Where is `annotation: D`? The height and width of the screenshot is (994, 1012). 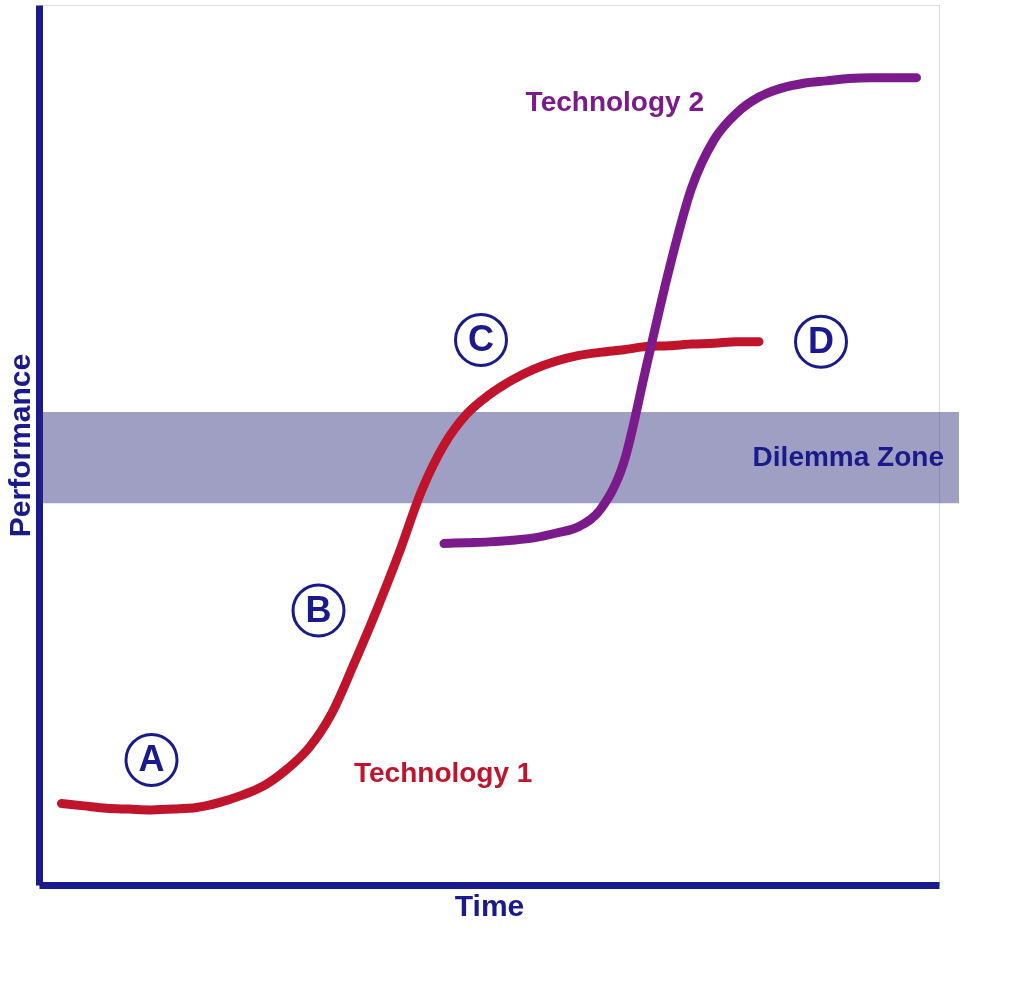
annotation: D is located at coordinates (821, 340).